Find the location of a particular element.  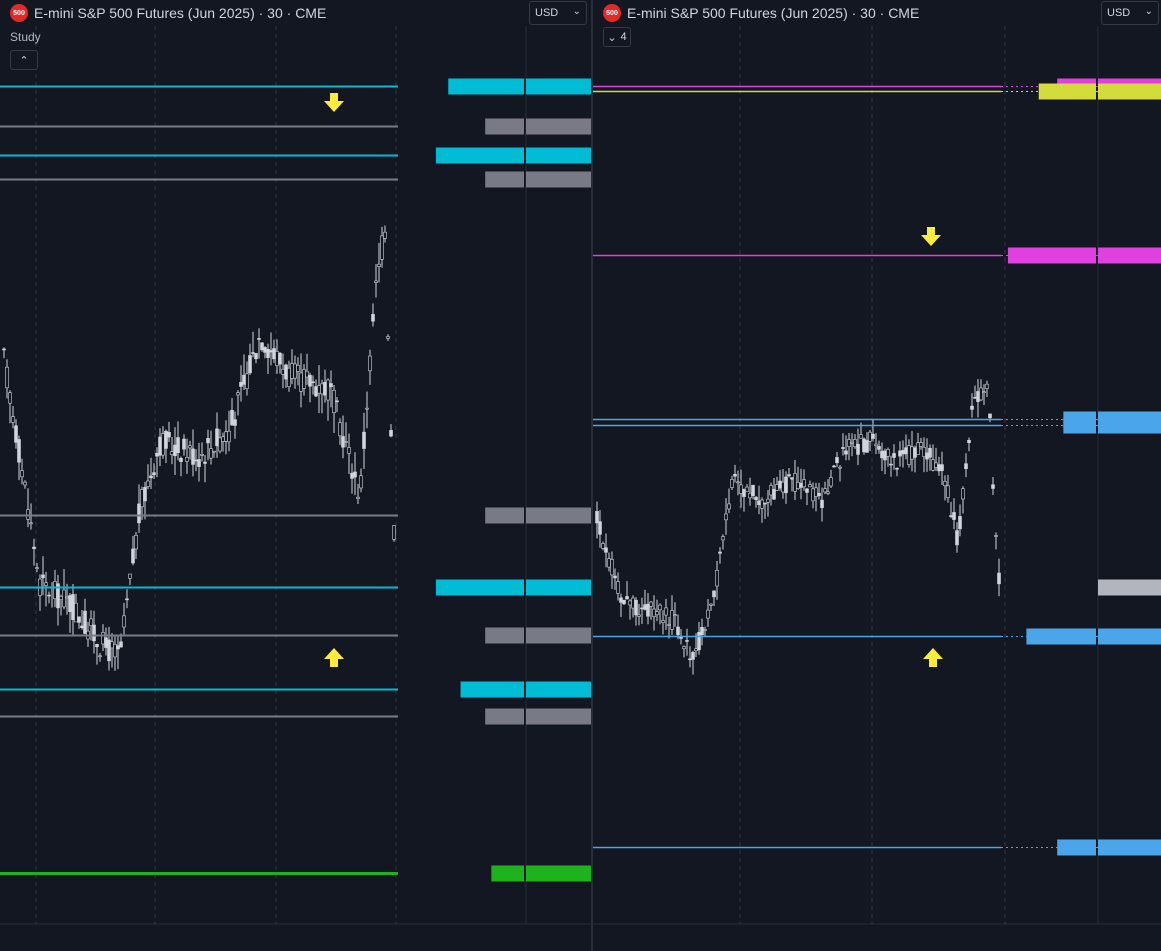

indicator-count: 4 is located at coordinates (623, 37).